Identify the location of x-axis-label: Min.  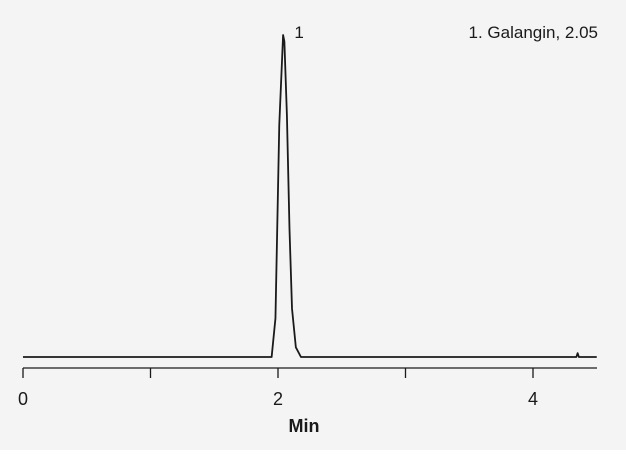
(304, 426).